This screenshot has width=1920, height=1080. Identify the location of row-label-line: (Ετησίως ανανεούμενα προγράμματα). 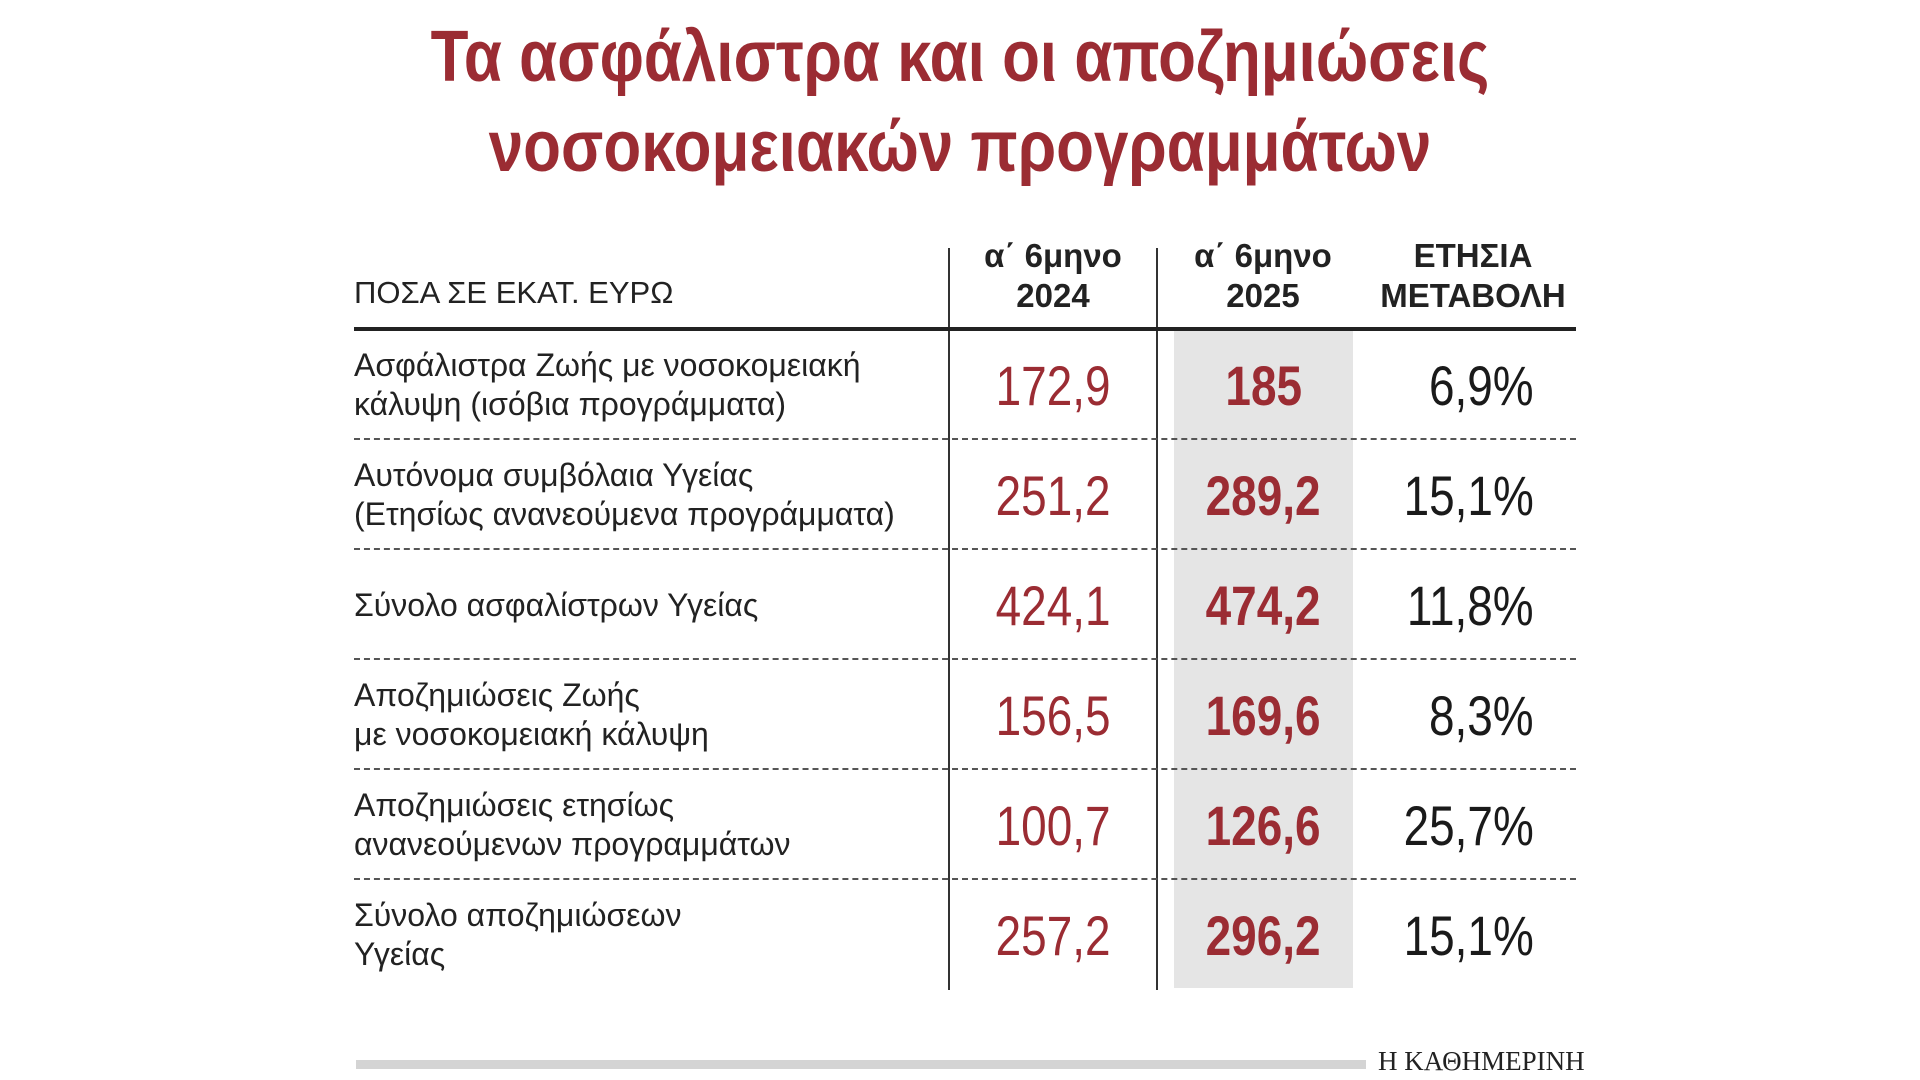
(624, 514).